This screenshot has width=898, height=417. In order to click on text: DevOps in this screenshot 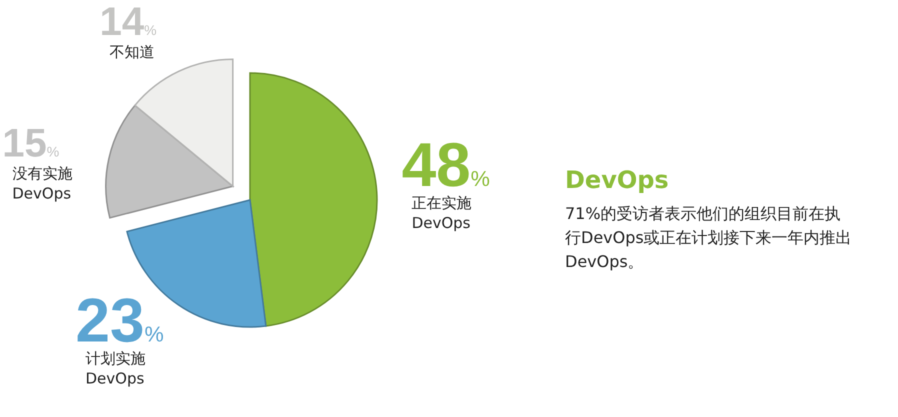, I will do `click(617, 180)`.